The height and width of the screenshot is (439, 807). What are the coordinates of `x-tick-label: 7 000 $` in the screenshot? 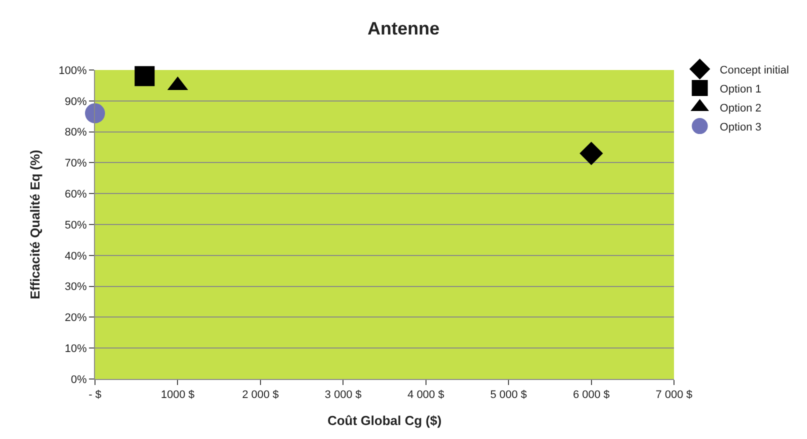 It's located at (674, 395).